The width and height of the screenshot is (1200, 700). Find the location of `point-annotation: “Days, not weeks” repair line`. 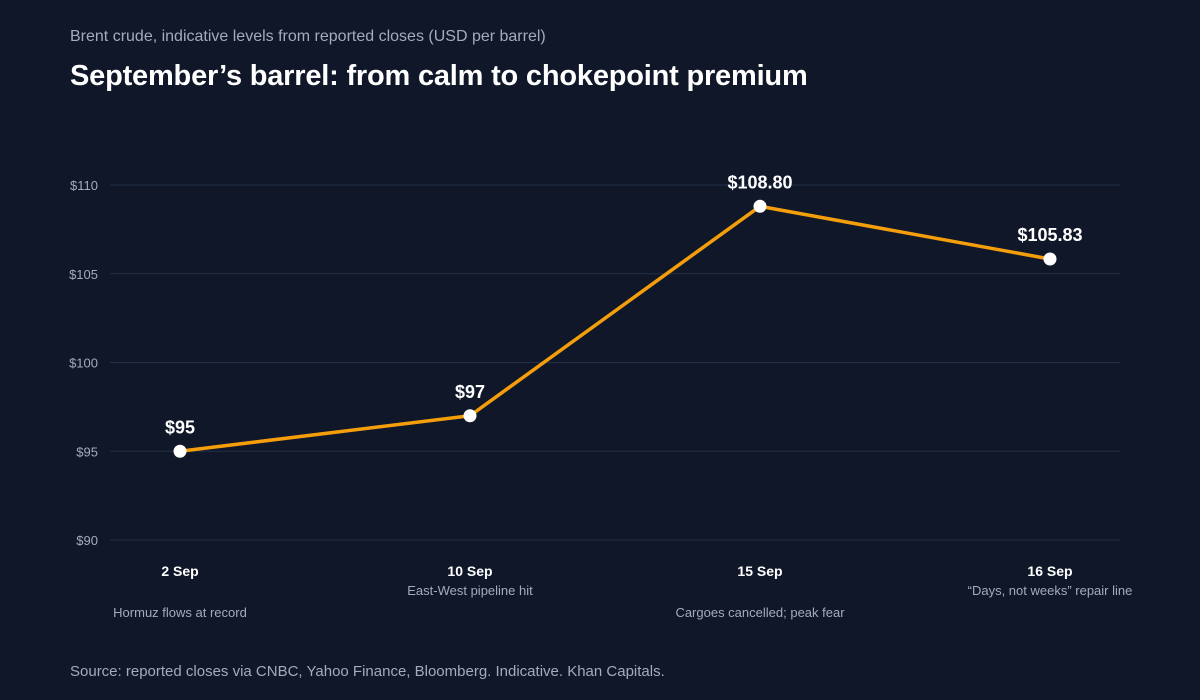

point-annotation: “Days, not weeks” repair line is located at coordinates (1050, 590).